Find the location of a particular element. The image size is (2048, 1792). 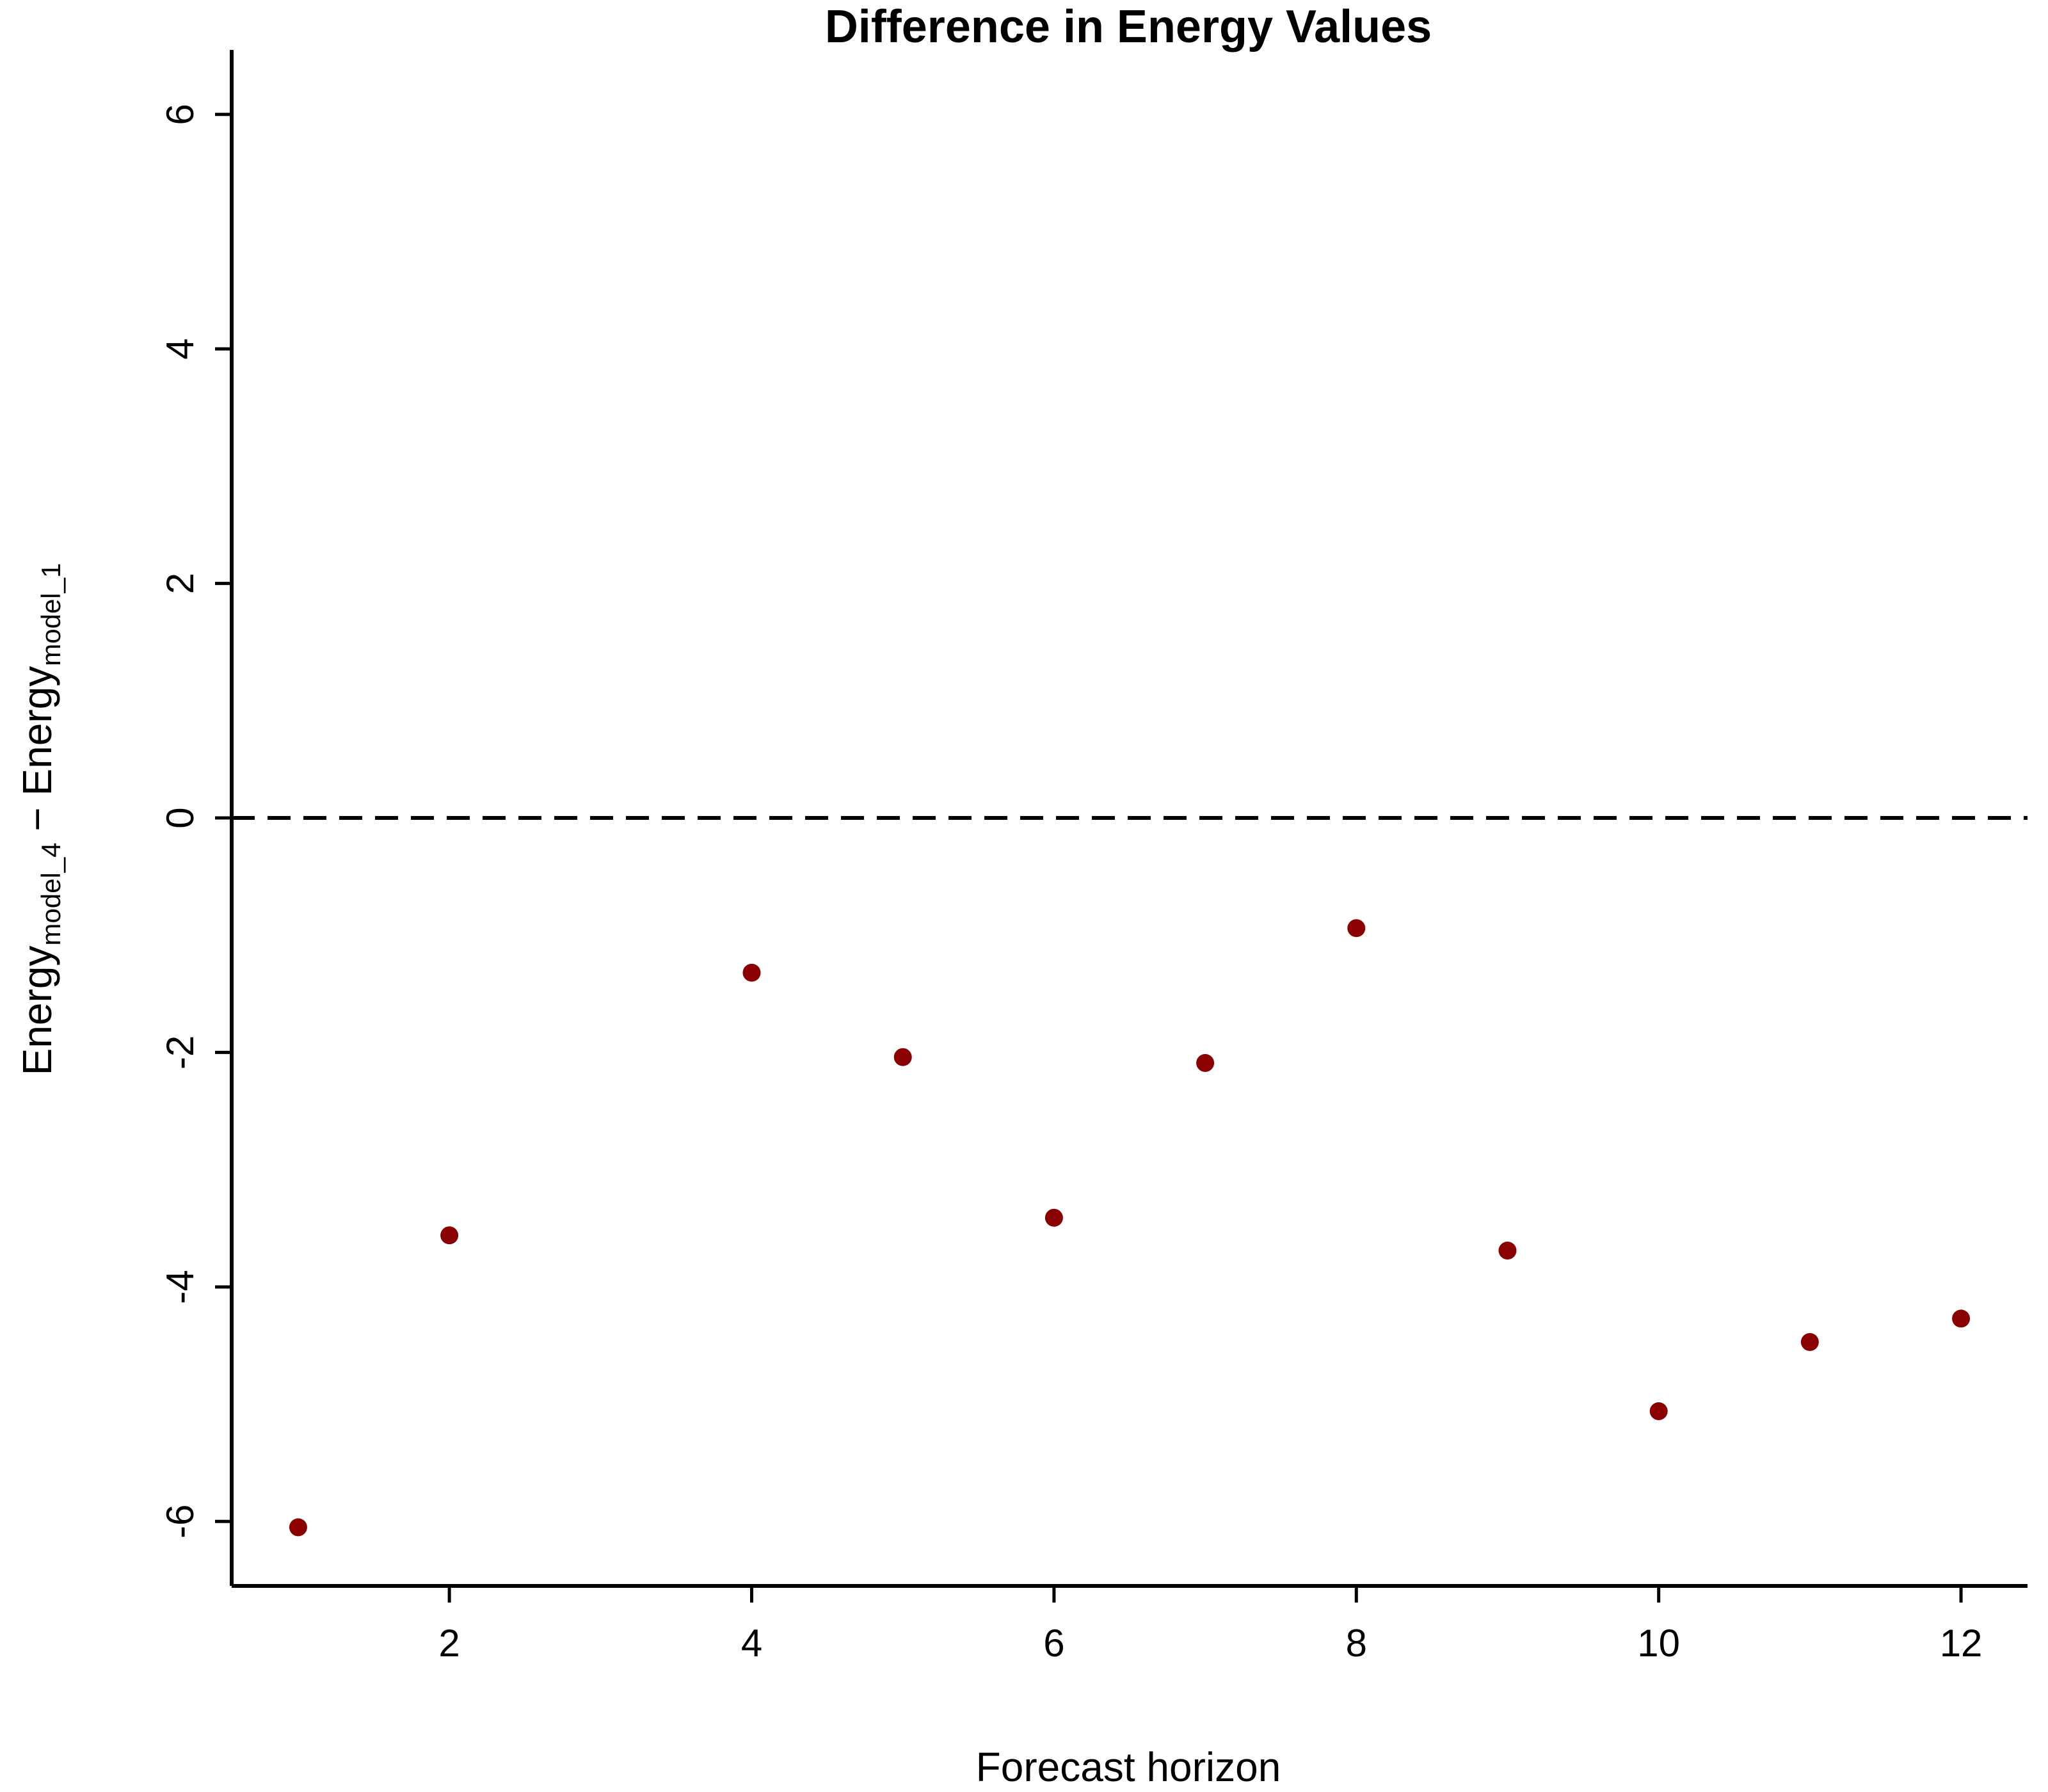

y-tick-label: 2 is located at coordinates (180, 583).